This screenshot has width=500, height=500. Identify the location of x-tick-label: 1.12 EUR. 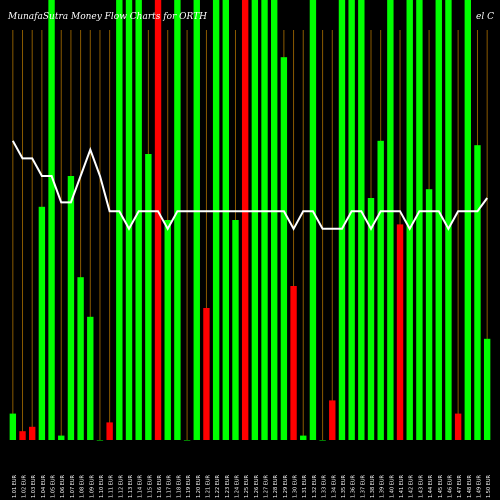
(121, 486).